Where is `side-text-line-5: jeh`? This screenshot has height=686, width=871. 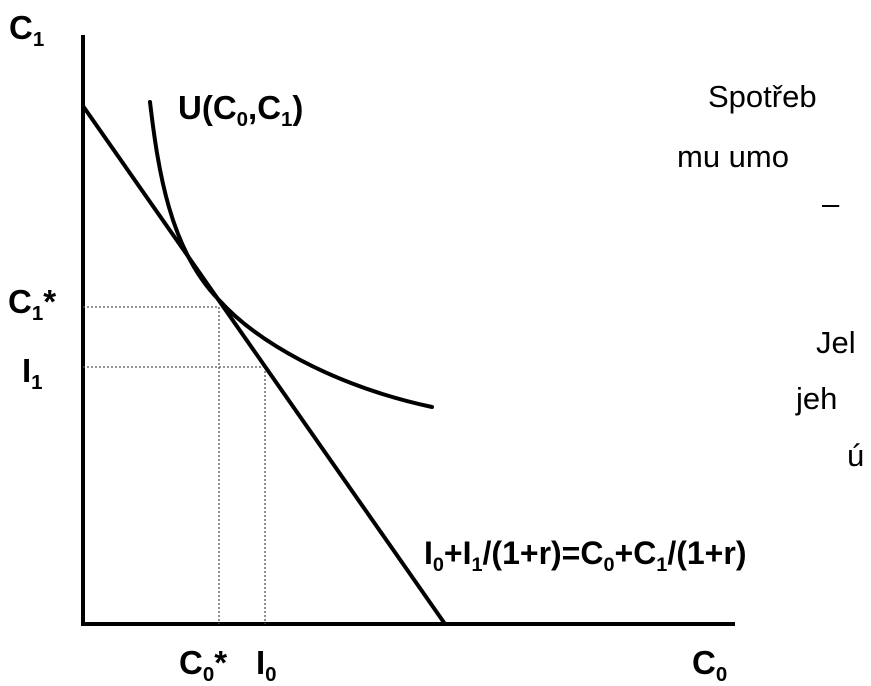
side-text-line-5: jeh is located at coordinates (817, 398).